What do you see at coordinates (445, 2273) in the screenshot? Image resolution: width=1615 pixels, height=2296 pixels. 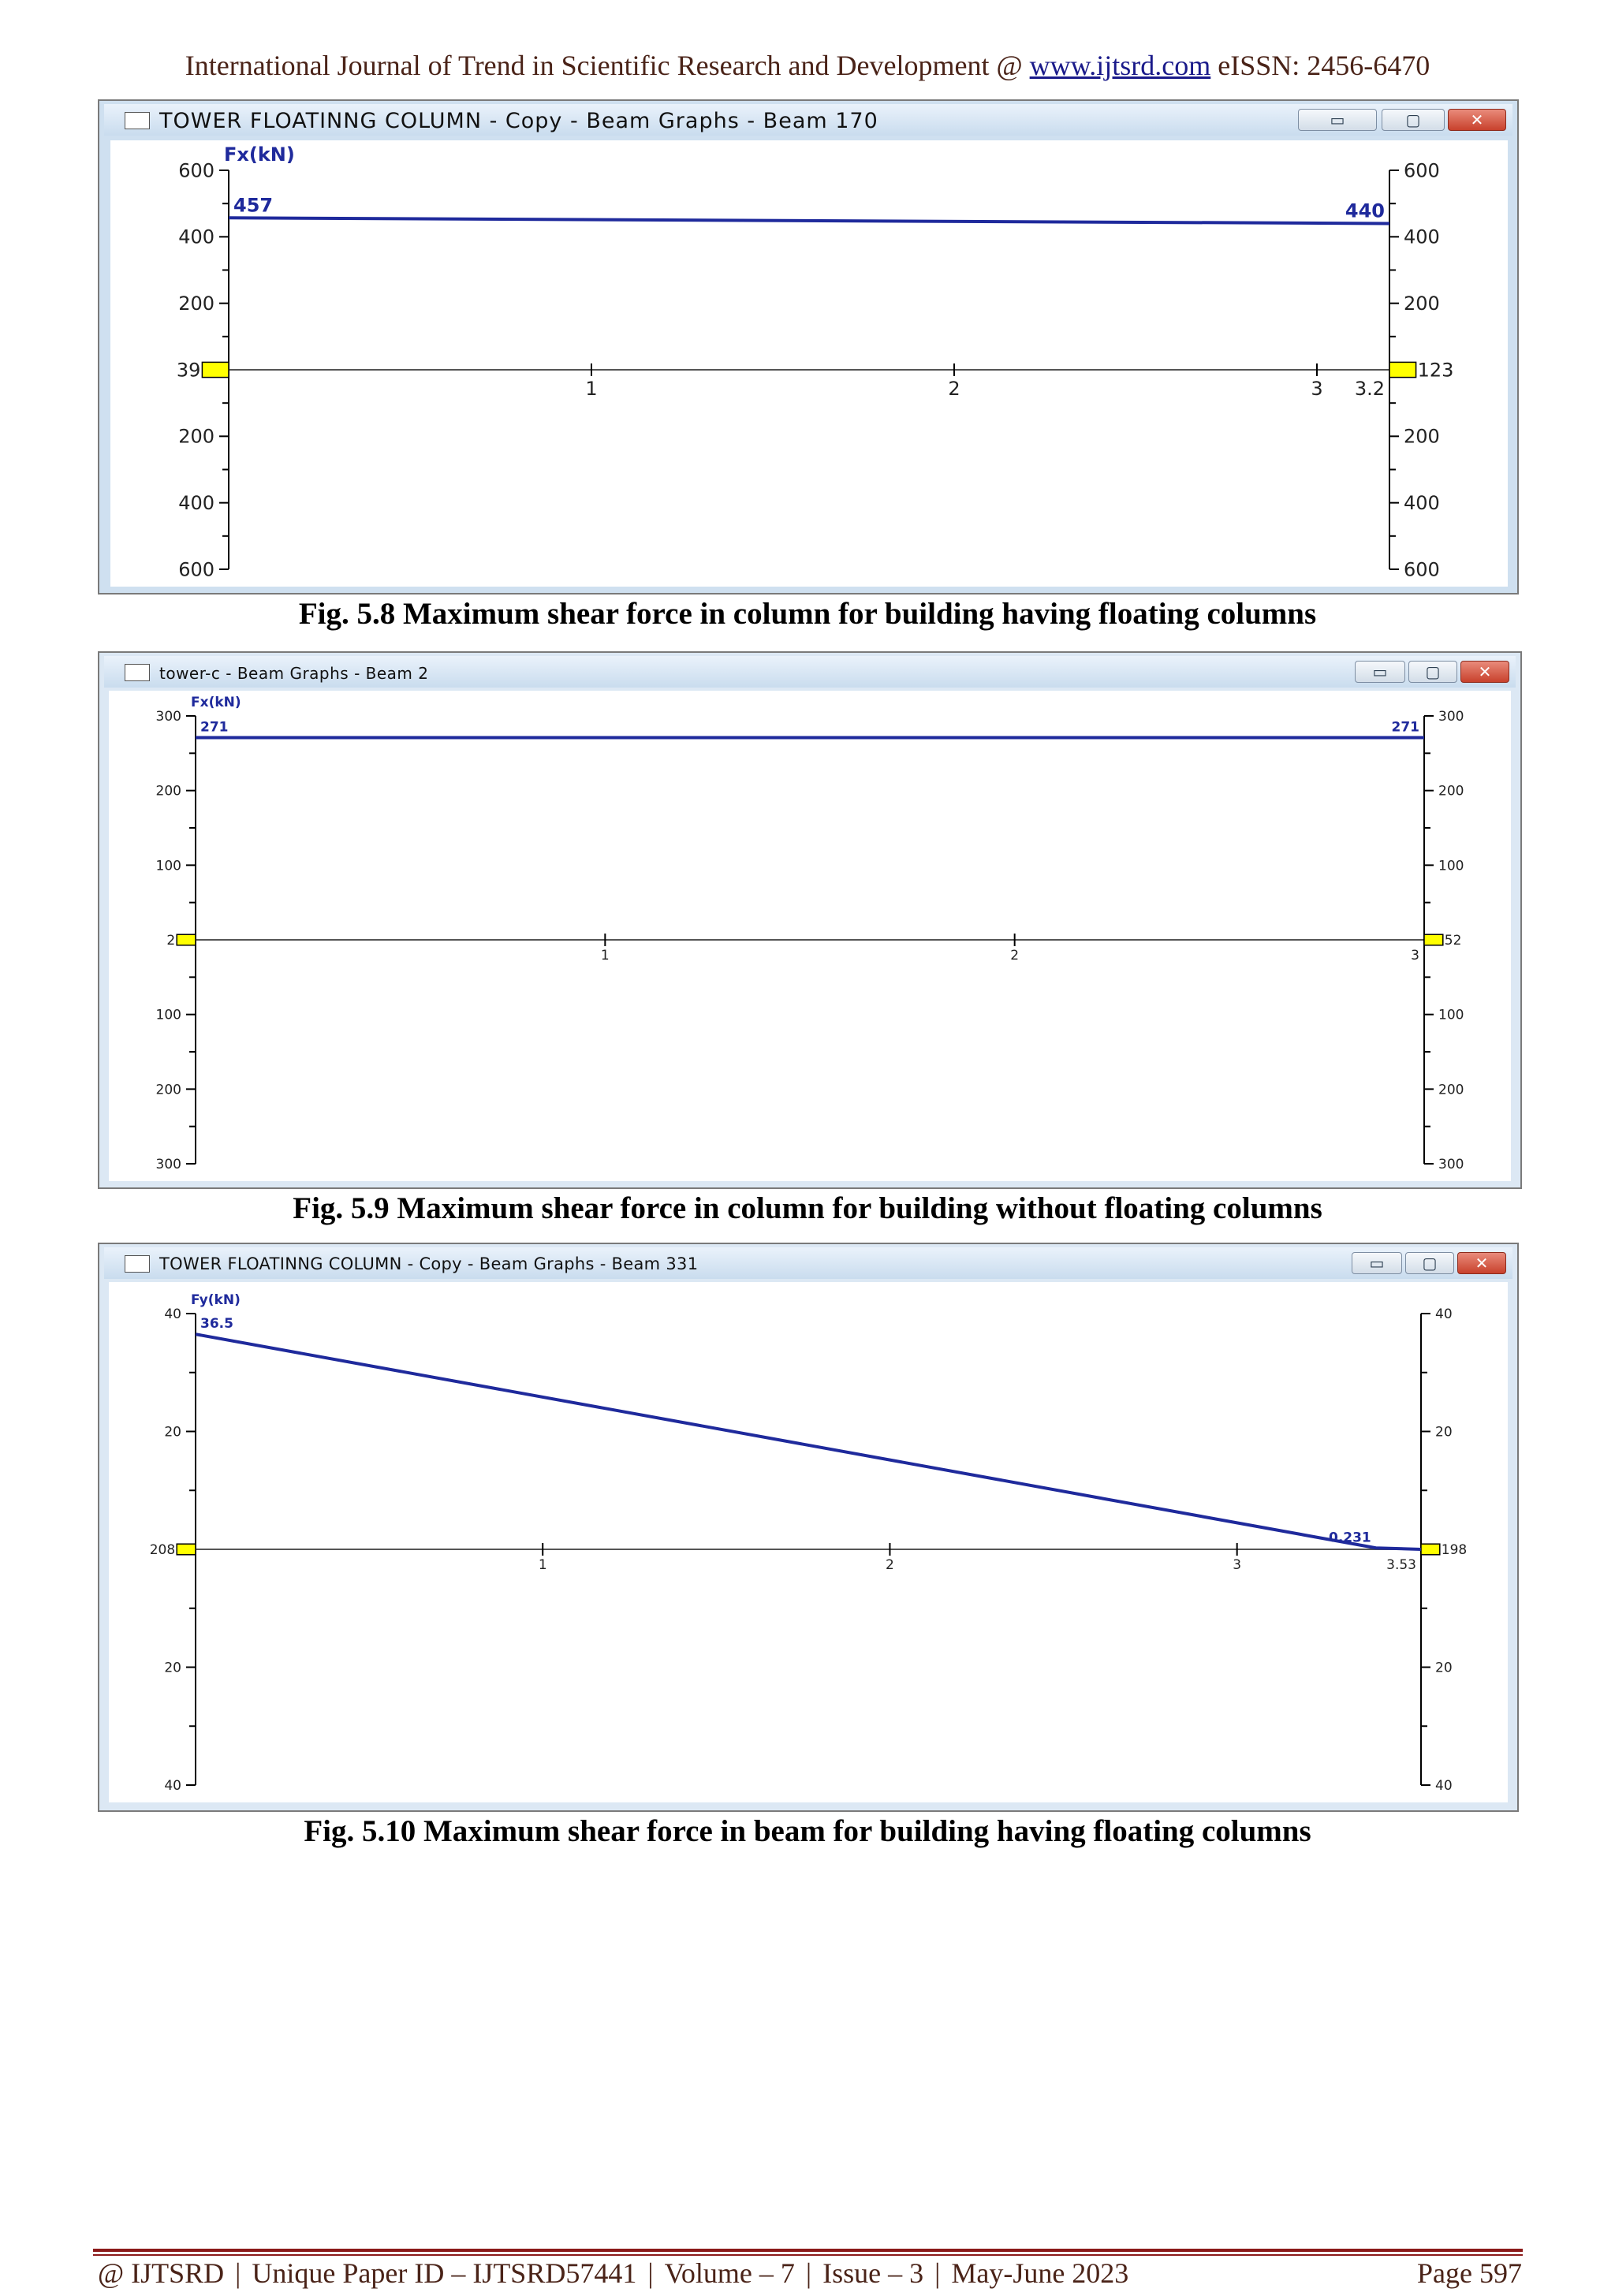 I see `footer-paper-id: Unique Paper ID – IJTSRD57441` at bounding box center [445, 2273].